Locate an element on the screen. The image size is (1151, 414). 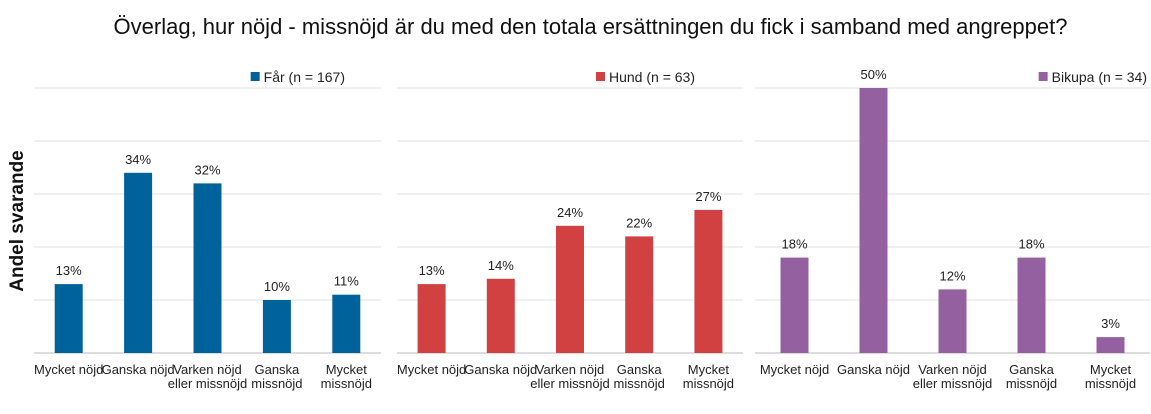
data-label: 50% is located at coordinates (873, 74).